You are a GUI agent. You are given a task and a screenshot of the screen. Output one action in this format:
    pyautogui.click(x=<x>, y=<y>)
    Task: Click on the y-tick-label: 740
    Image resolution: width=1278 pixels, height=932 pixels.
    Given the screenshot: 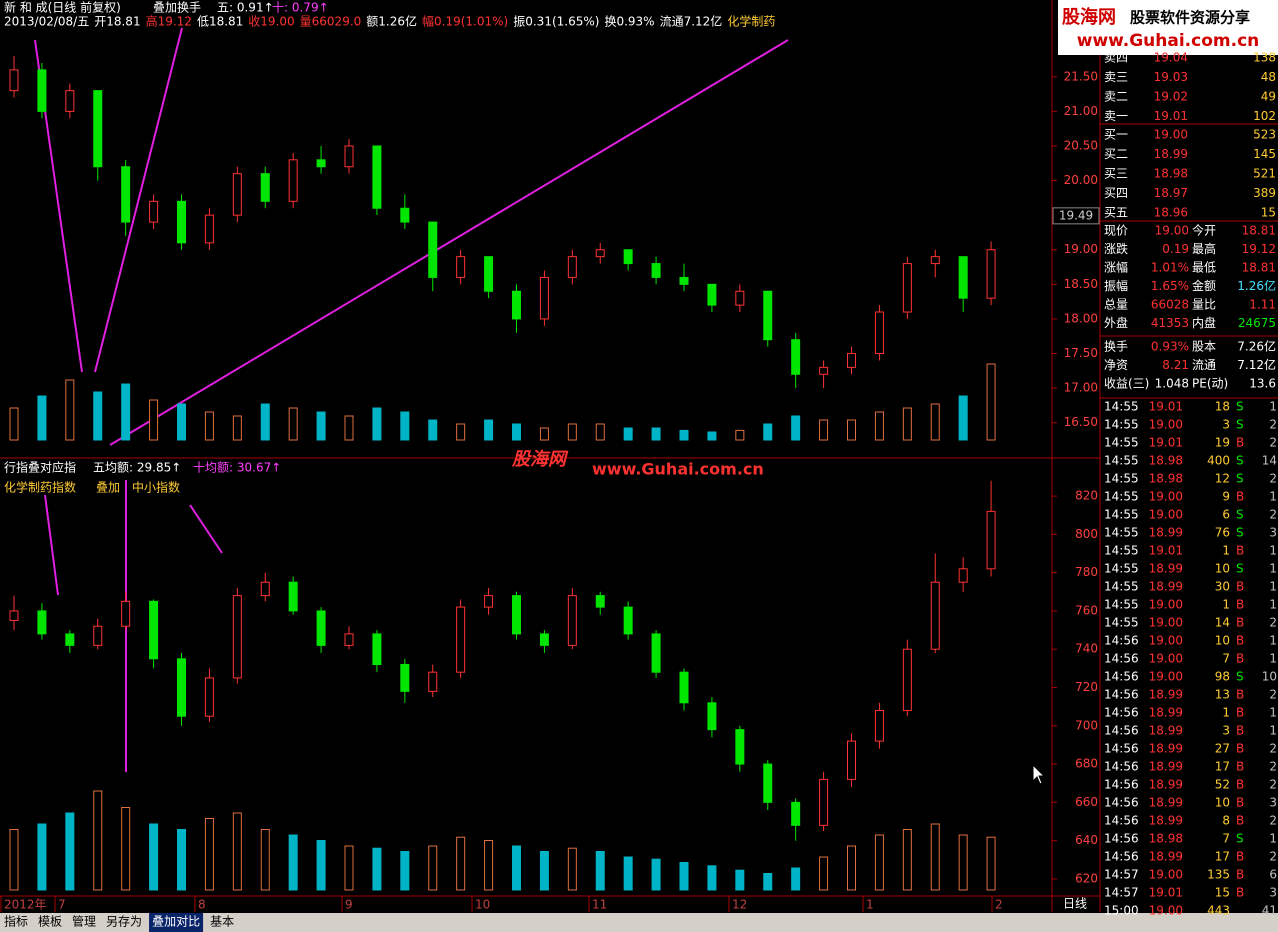 What is the action you would take?
    pyautogui.click(x=1086, y=649)
    